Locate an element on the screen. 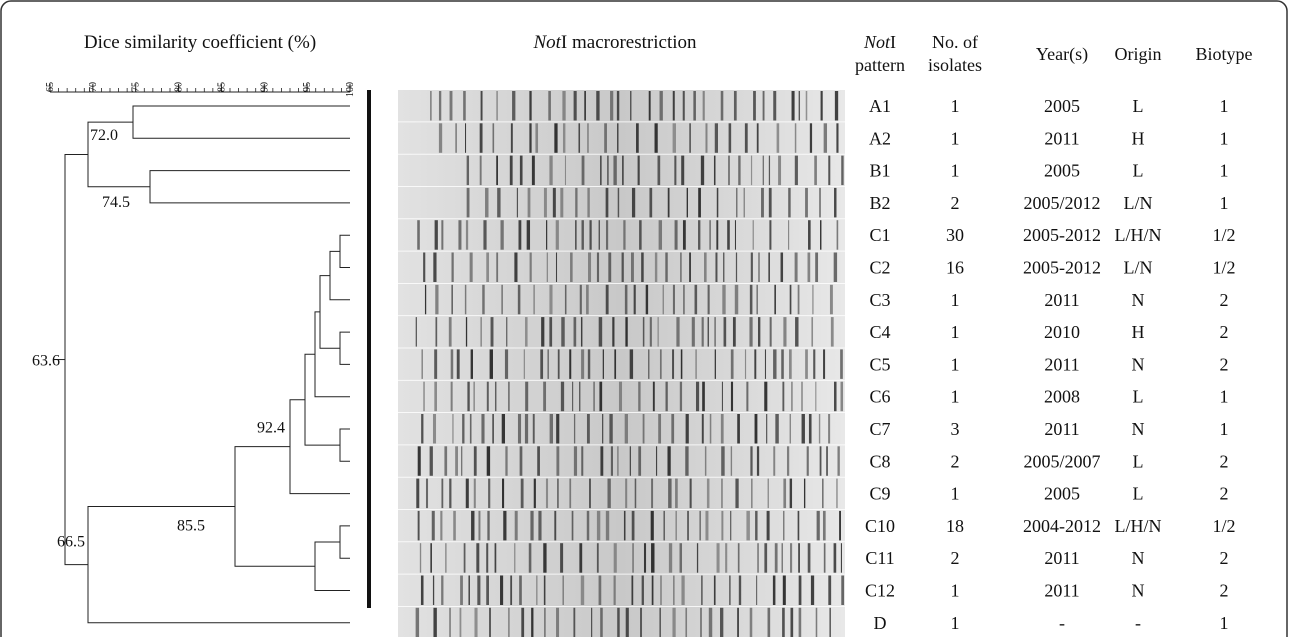 Image resolution: width=1290 pixels, height=642 pixels. table-cell: C10 is located at coordinates (880, 526).